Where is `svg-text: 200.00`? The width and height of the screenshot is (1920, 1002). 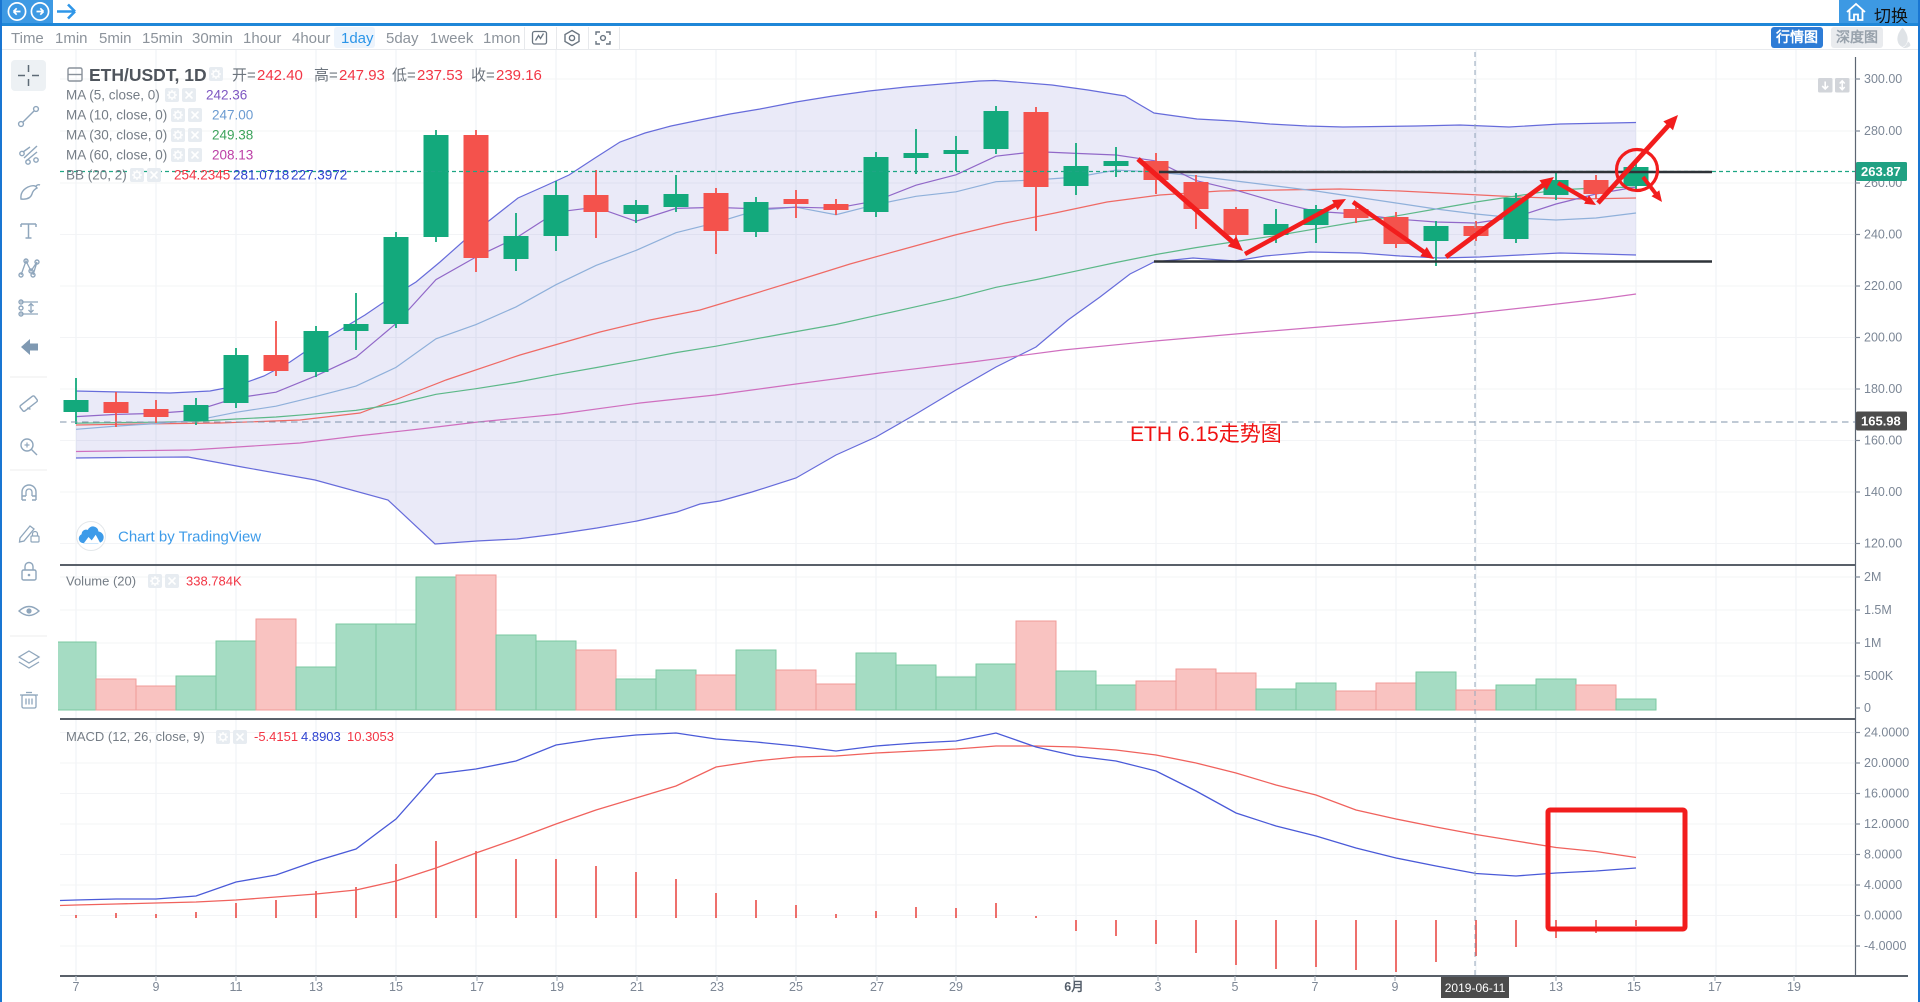
svg-text: 200.00 is located at coordinates (1883, 338).